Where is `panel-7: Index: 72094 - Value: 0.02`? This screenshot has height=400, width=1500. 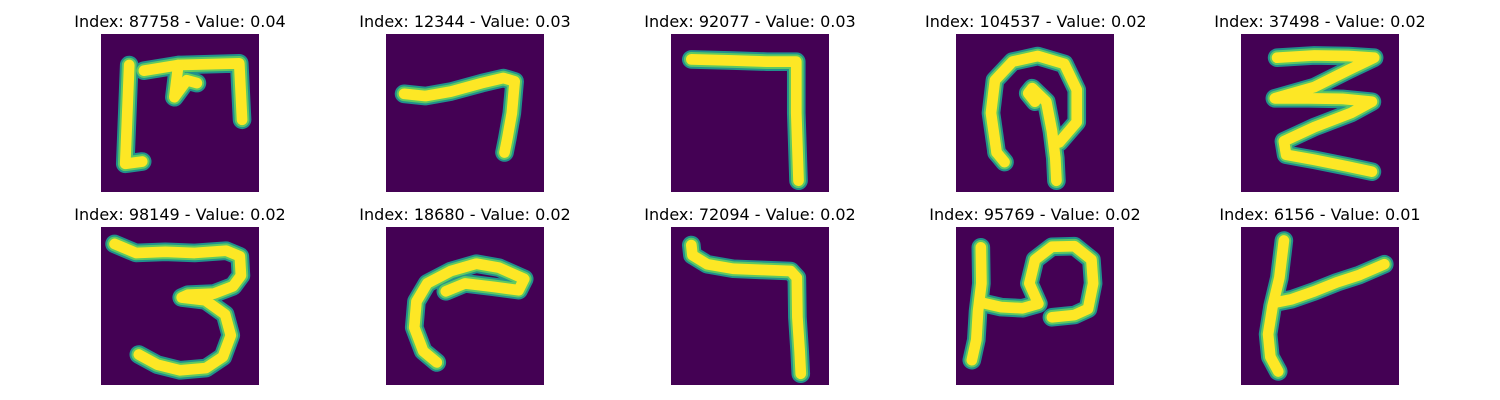
panel-7: Index: 72094 - Value: 0.02 is located at coordinates (750, 295).